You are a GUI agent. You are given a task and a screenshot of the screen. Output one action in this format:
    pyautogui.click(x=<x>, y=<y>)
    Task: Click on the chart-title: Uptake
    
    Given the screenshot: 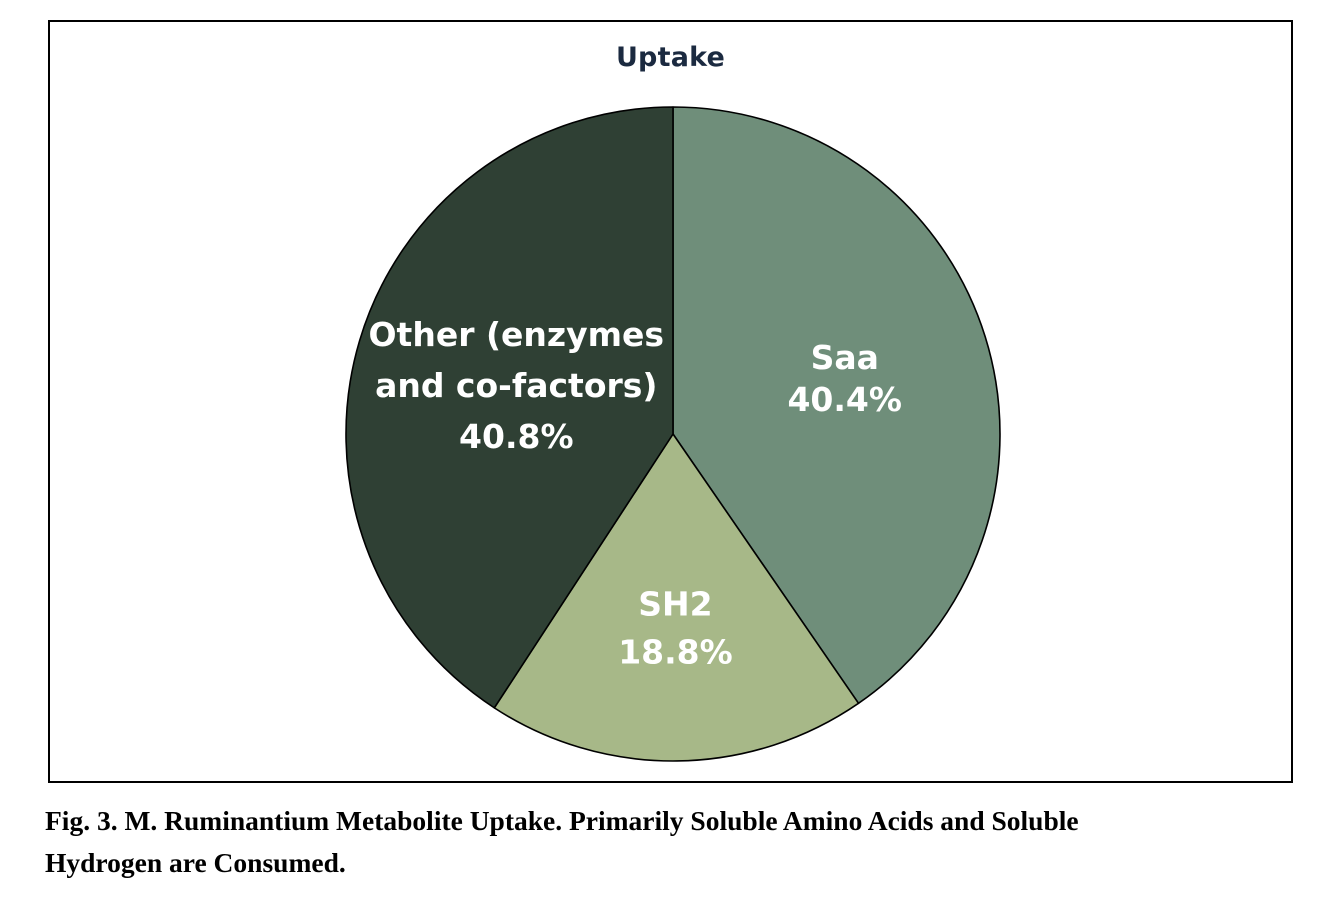 What is the action you would take?
    pyautogui.click(x=670, y=57)
    